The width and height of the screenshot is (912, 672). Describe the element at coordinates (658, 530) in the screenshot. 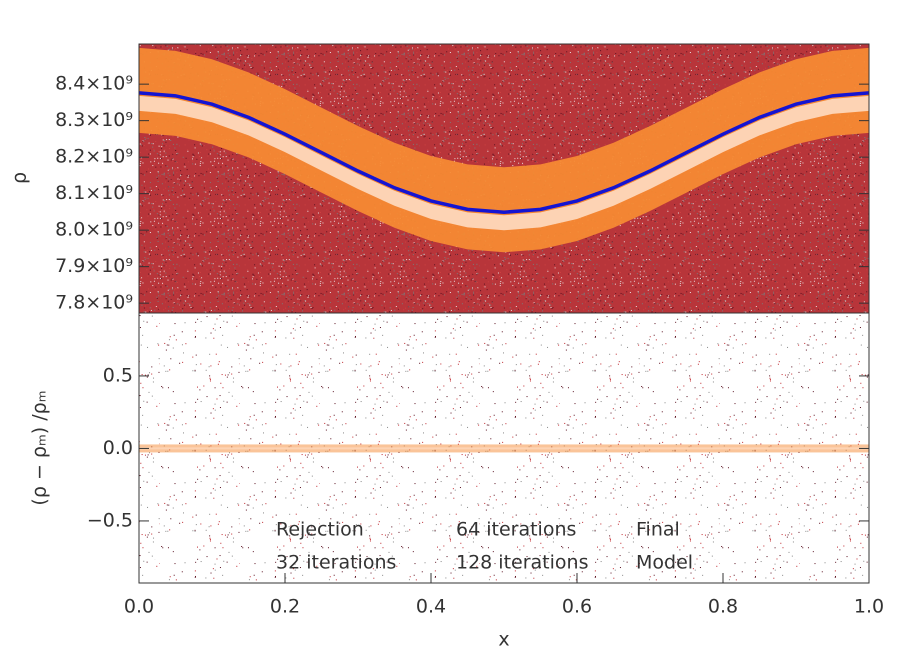

I see `legend-entry: Final` at that location.